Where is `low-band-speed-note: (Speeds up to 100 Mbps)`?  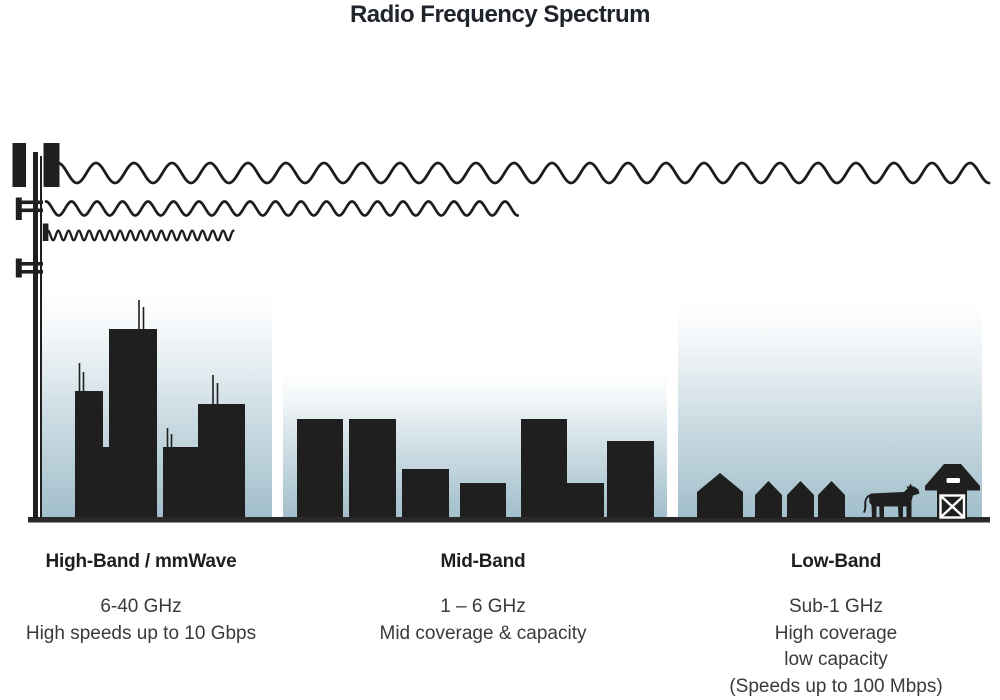 low-band-speed-note: (Speeds up to 100 Mbps) is located at coordinates (836, 686).